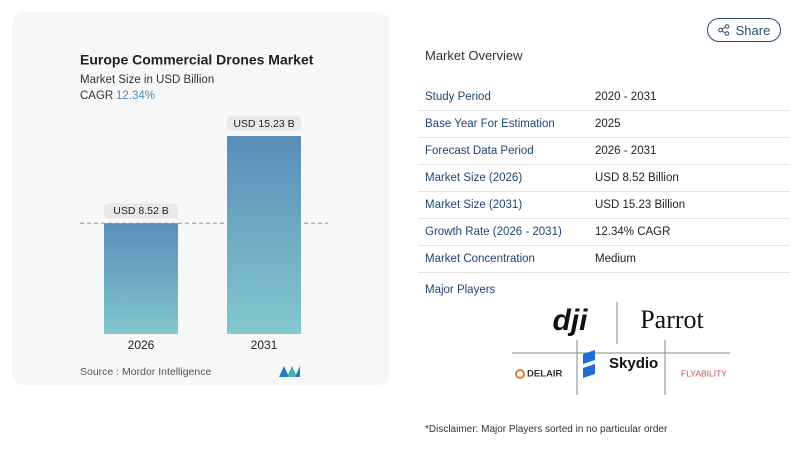 This screenshot has width=800, height=459. What do you see at coordinates (503, 259) in the screenshot?
I see `overview-key: Market Concentration` at bounding box center [503, 259].